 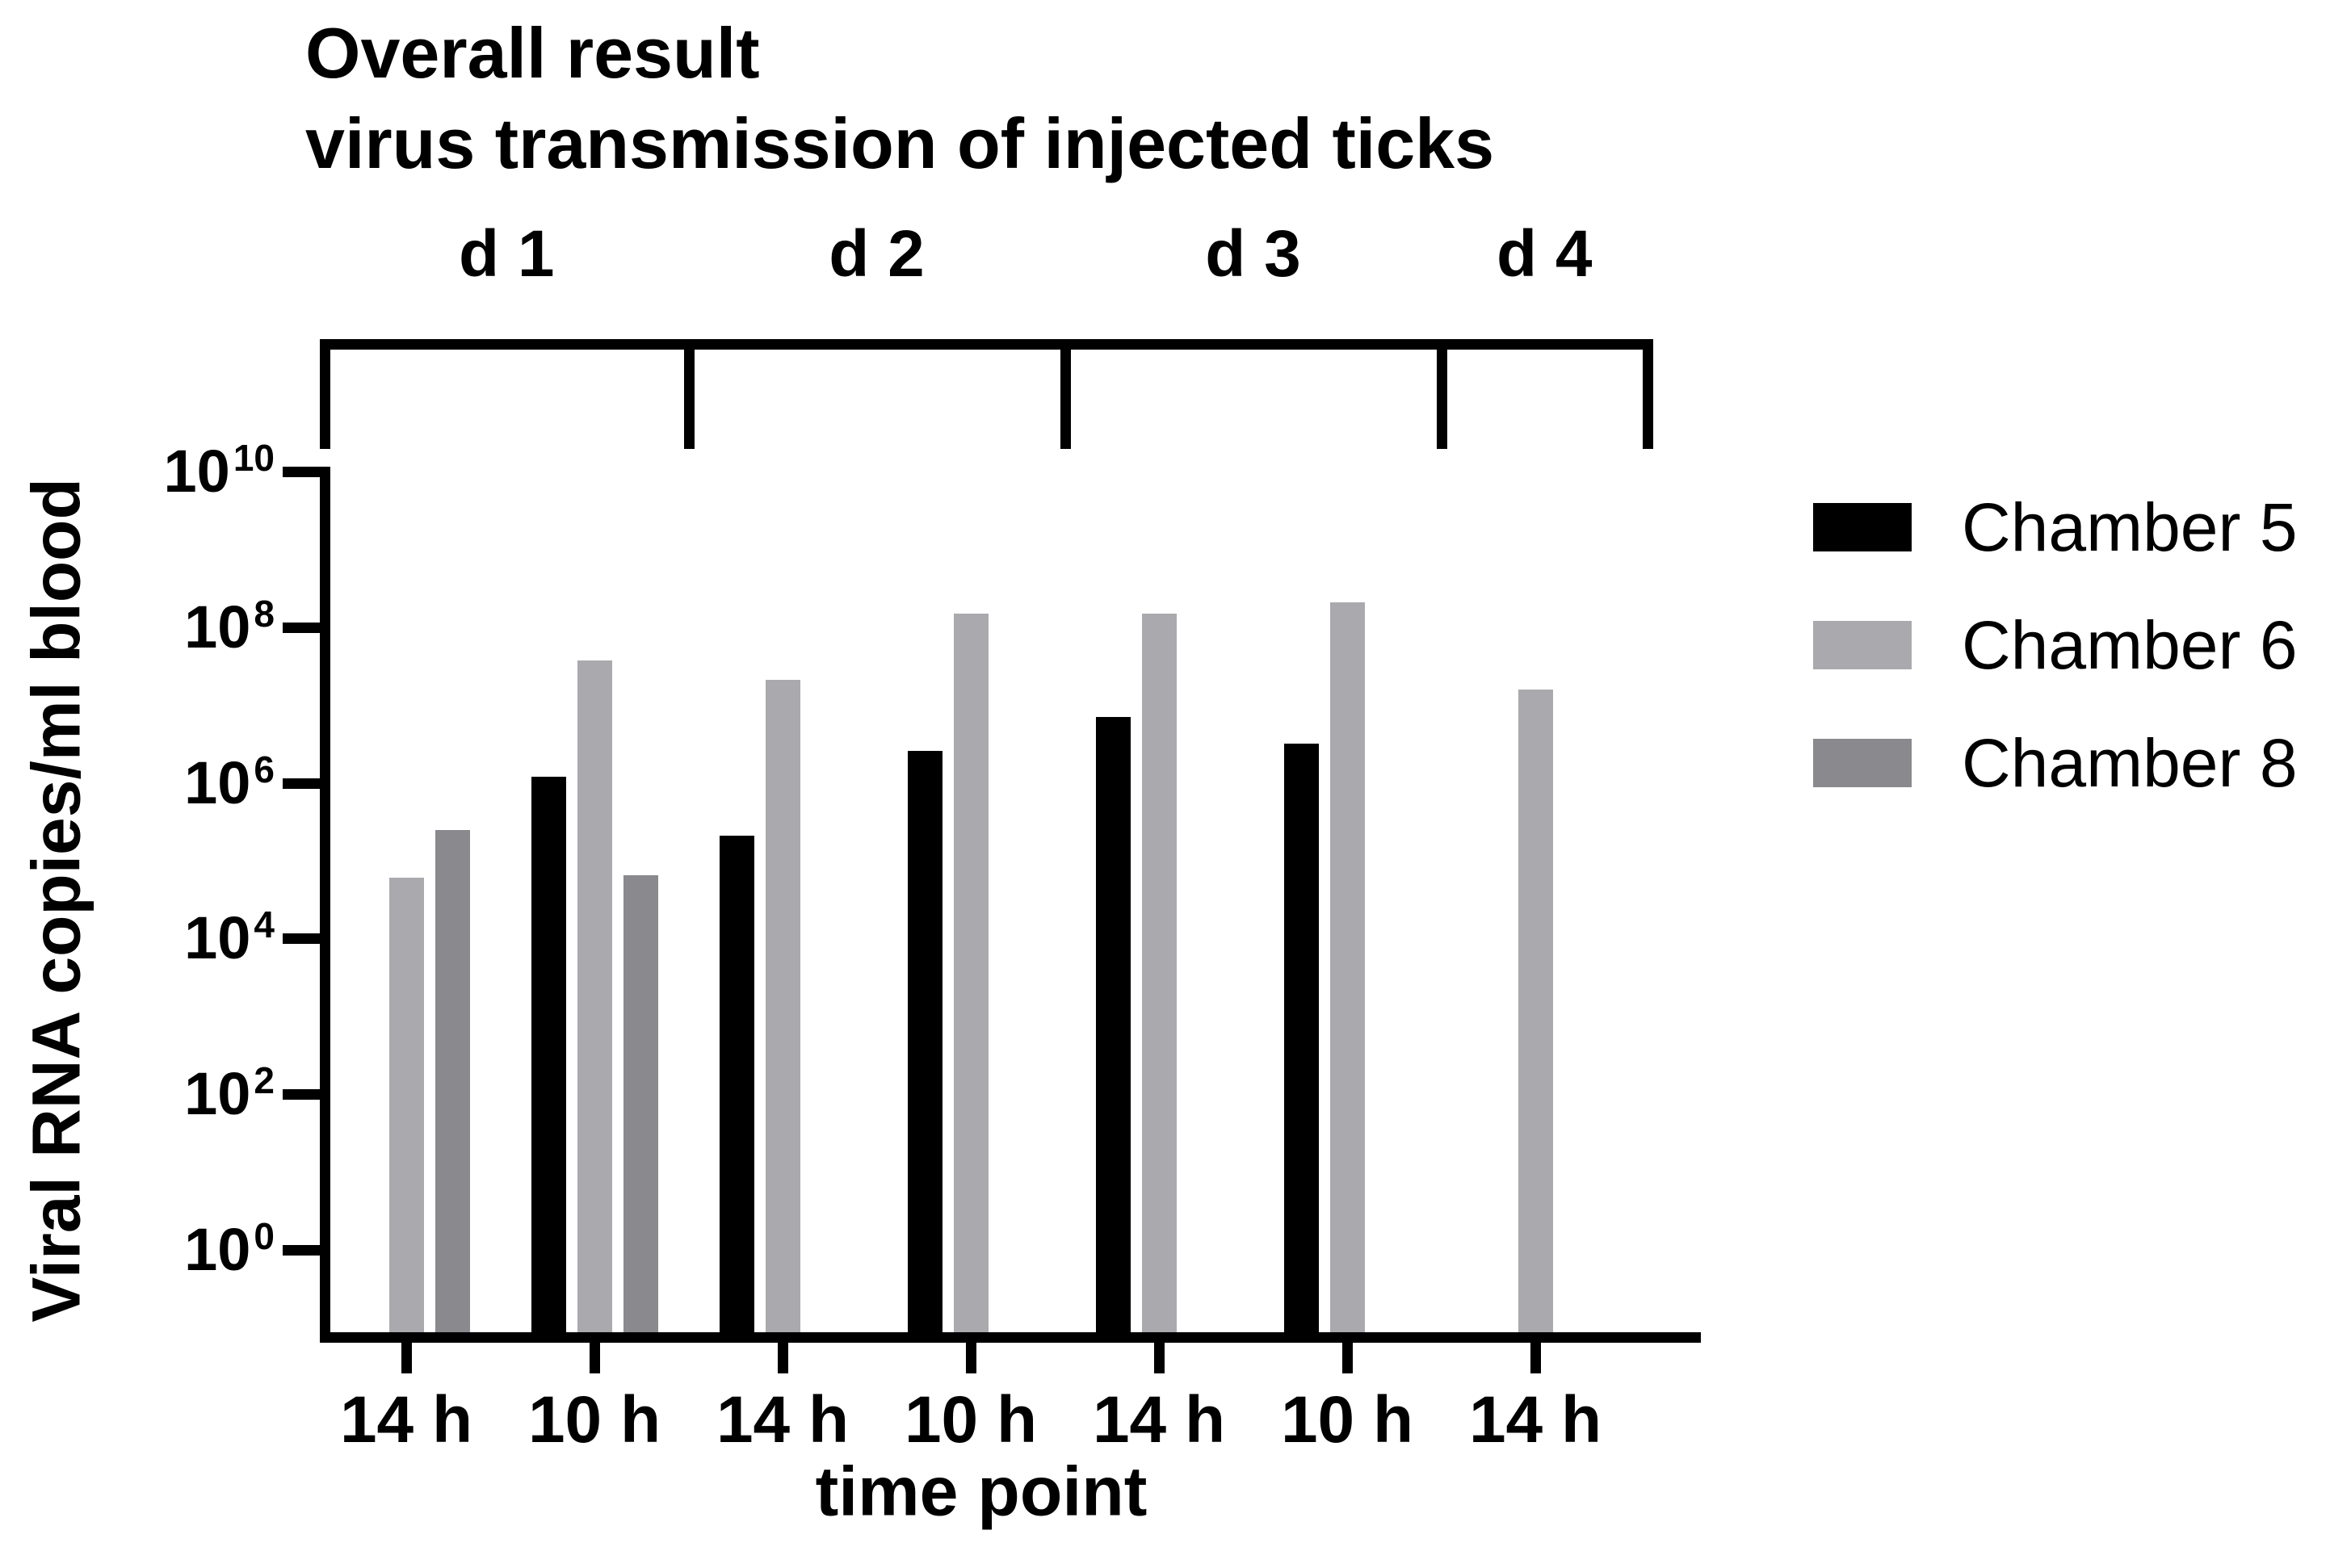 I want to click on legend-label-chamber-8: Chamber 8, so click(x=2130, y=762).